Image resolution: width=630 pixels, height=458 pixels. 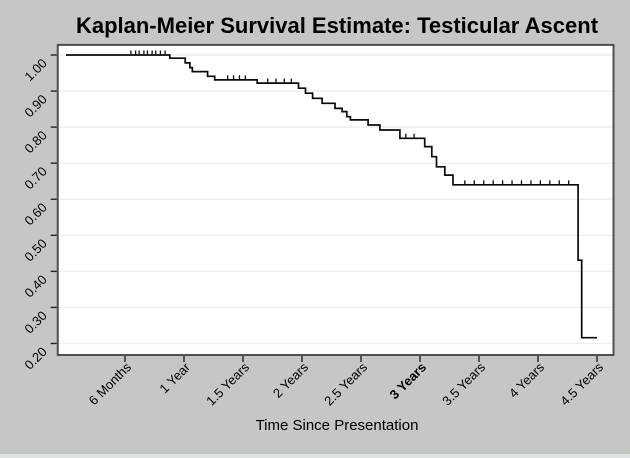 I want to click on x-tick-label: 3 Years, so click(x=407, y=381).